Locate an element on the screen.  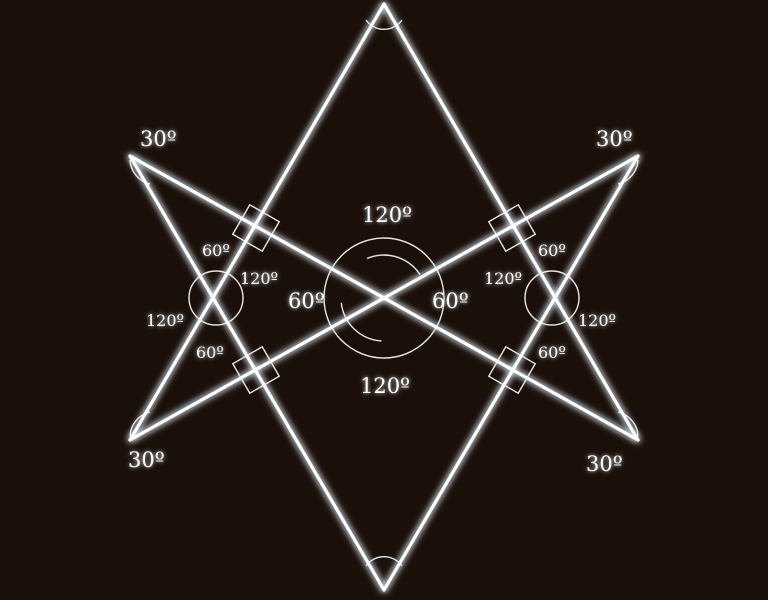
label-top-left-tip: 30º is located at coordinates (158, 139).